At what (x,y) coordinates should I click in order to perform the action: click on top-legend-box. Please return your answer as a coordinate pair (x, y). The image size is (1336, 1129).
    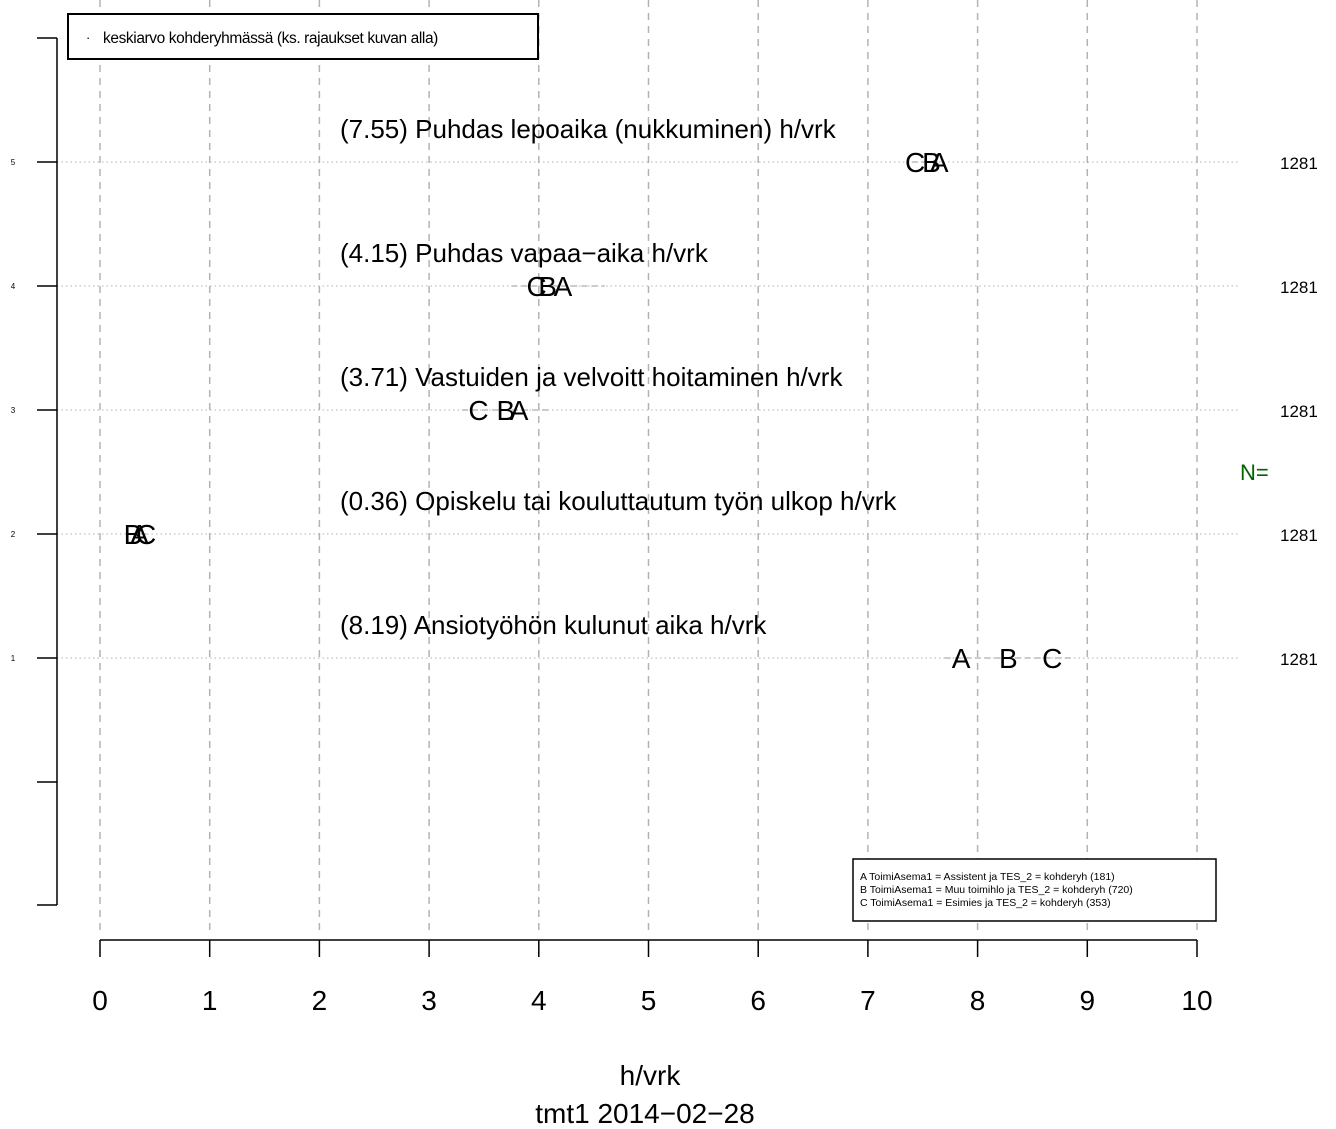
    Looking at the image, I should click on (303, 36).